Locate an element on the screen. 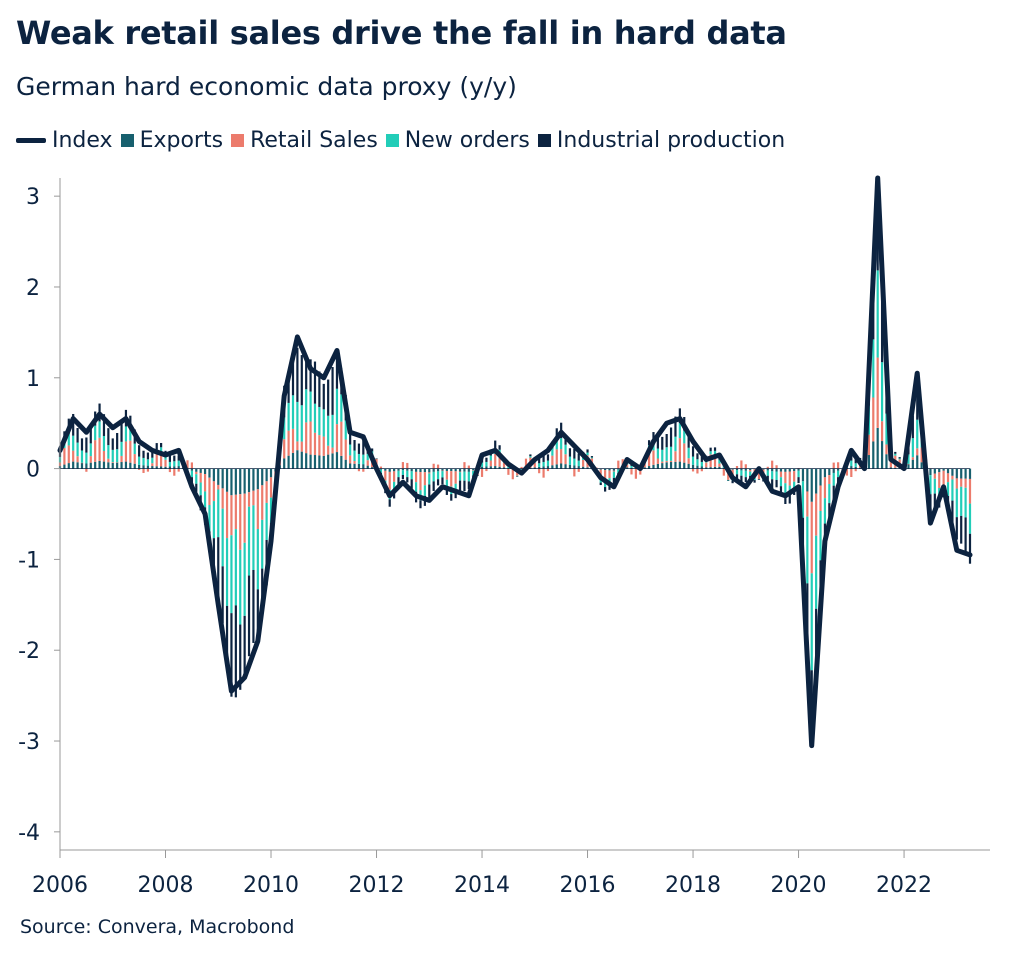  x-tick-label: 2010 is located at coordinates (271, 885).